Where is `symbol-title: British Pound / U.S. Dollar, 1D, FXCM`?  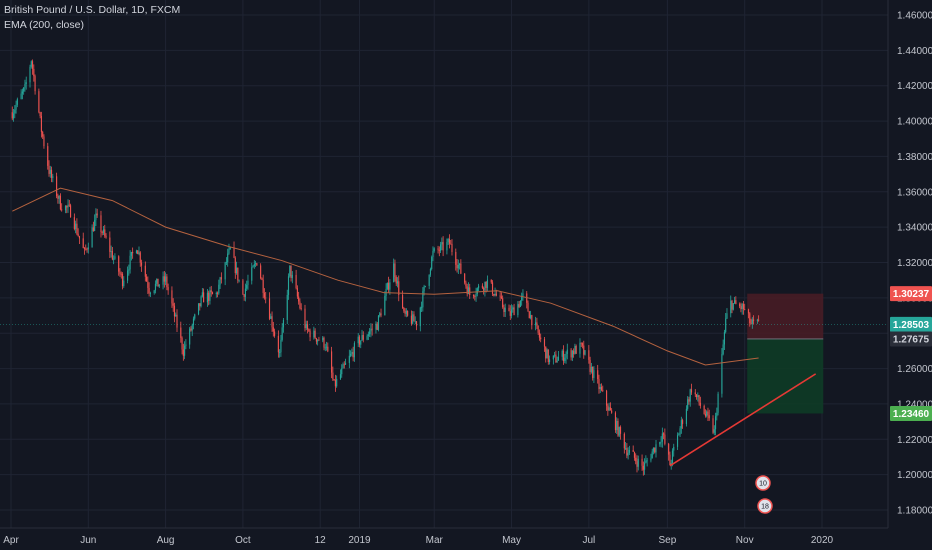 symbol-title: British Pound / U.S. Dollar, 1D, FXCM is located at coordinates (92, 10).